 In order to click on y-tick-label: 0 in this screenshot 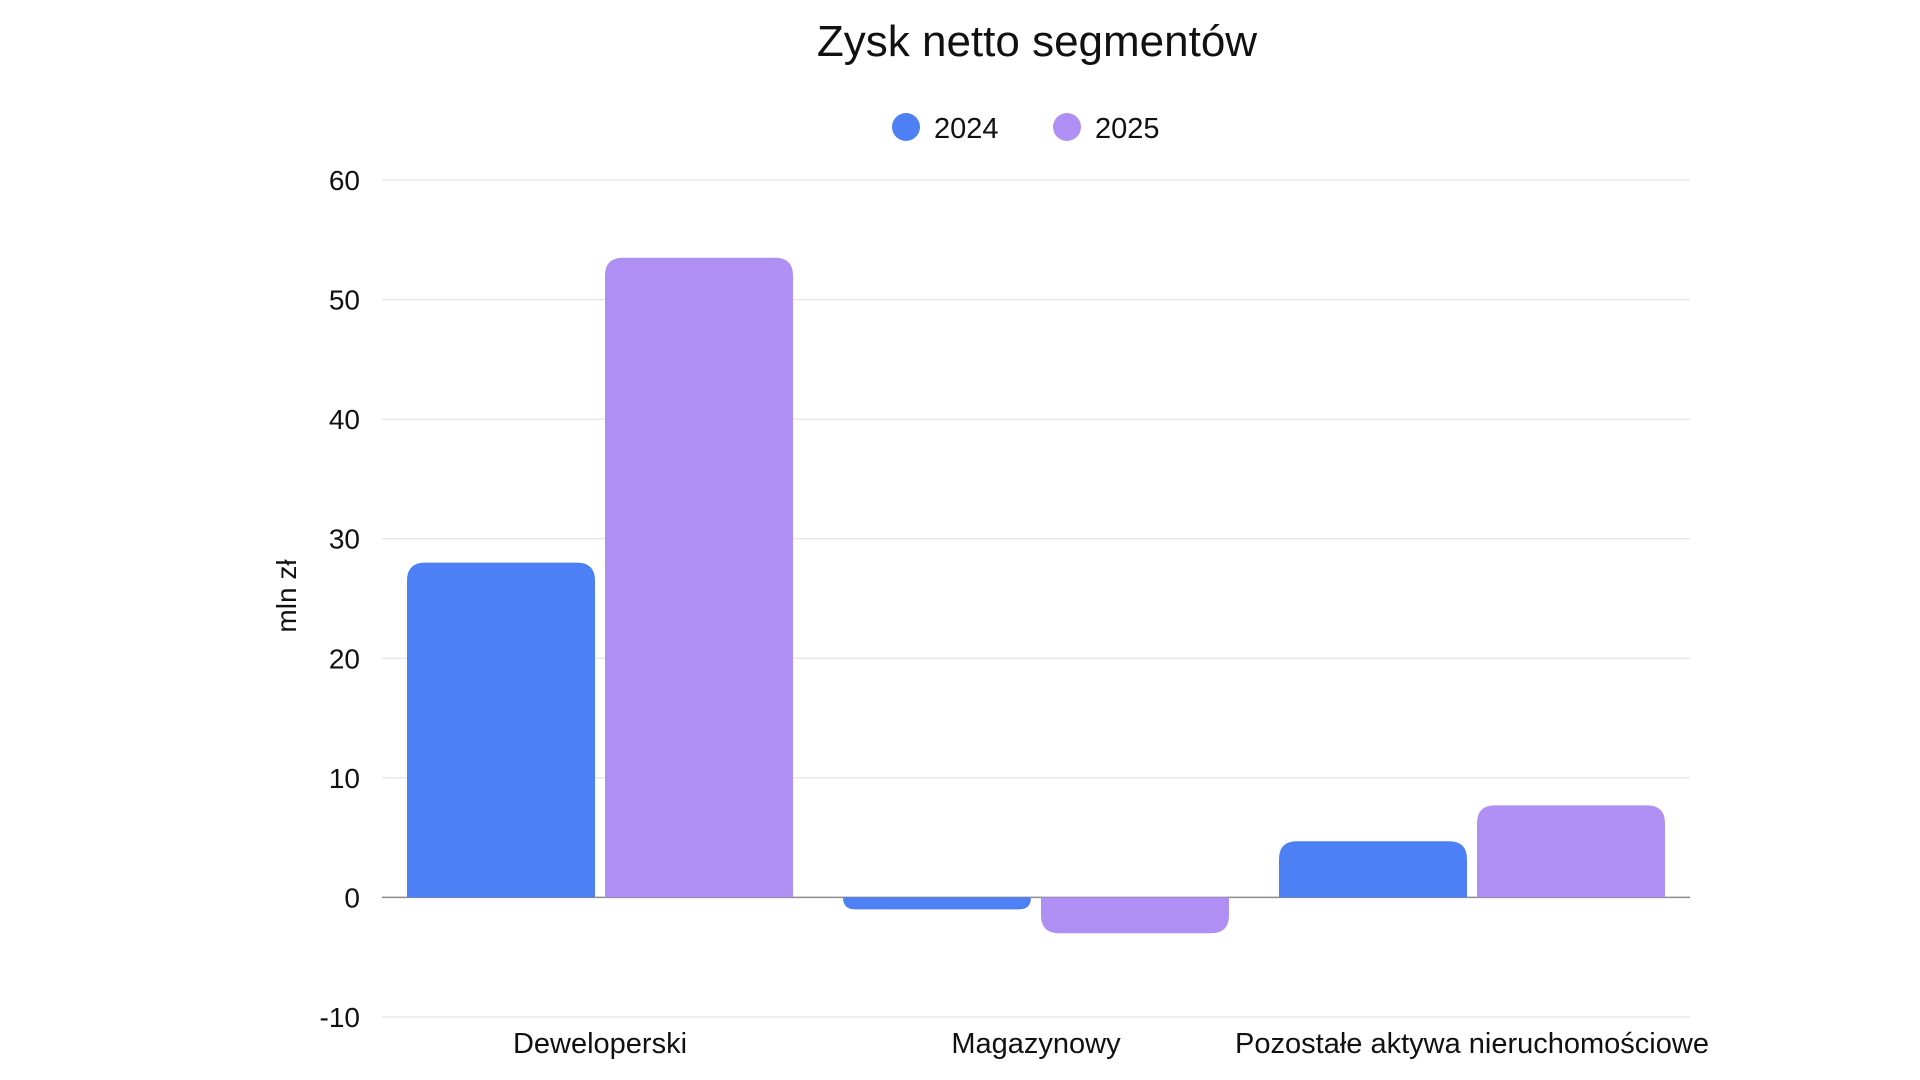, I will do `click(352, 897)`.